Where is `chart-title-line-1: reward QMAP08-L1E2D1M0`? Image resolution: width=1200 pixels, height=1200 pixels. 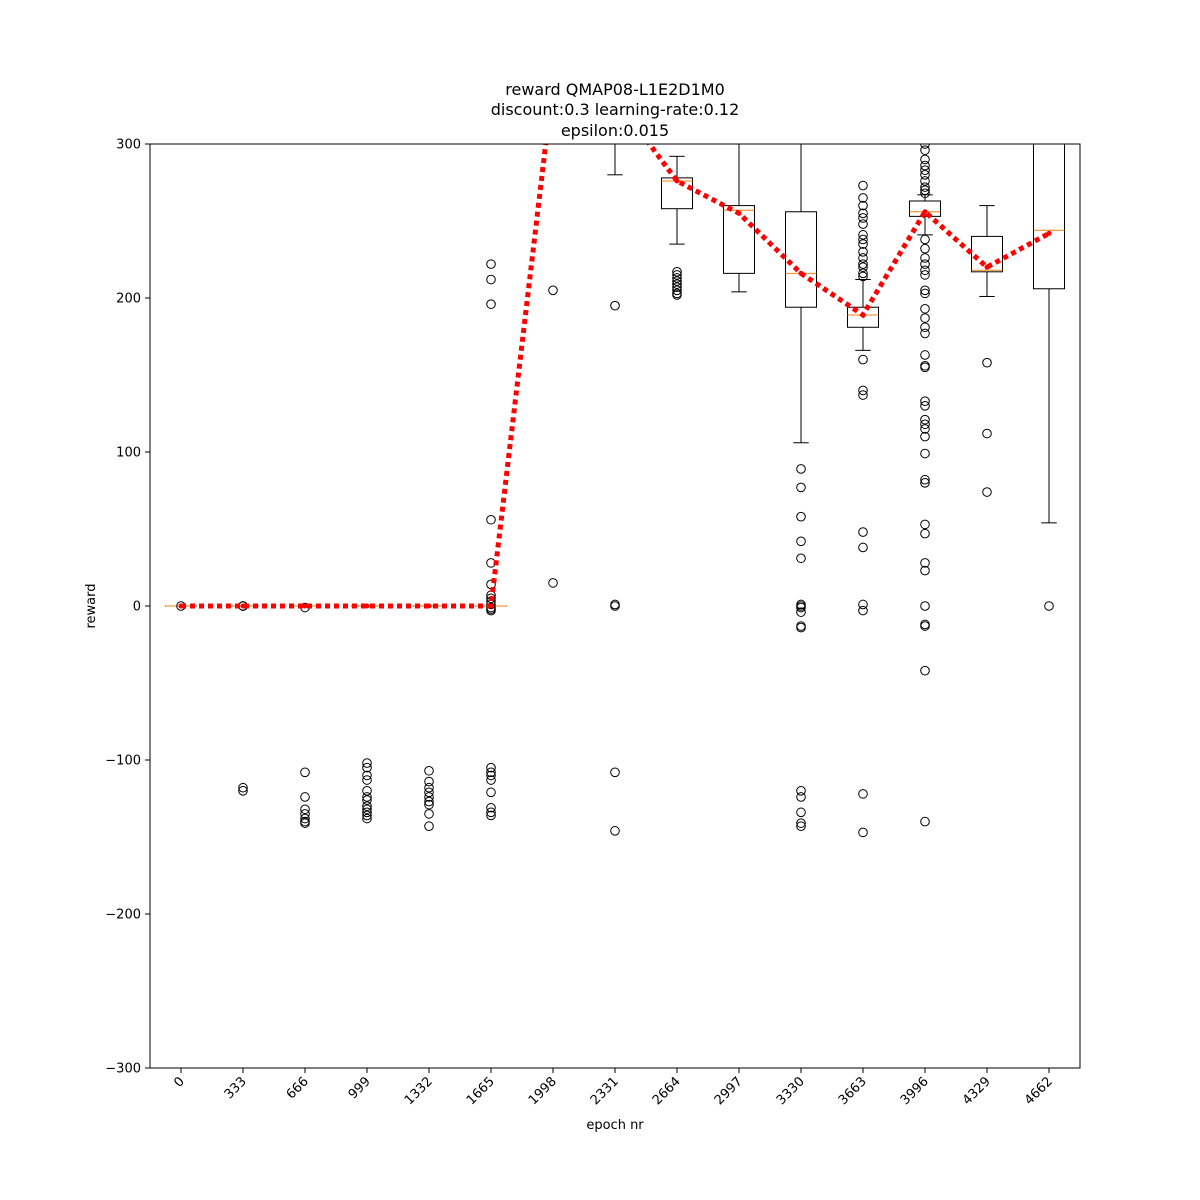 chart-title-line-1: reward QMAP08-L1E2D1M0 is located at coordinates (615, 89).